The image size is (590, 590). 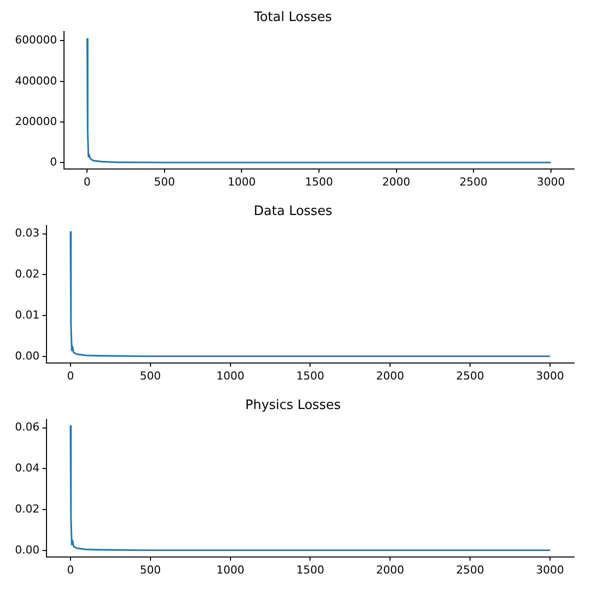 What do you see at coordinates (293, 406) in the screenshot?
I see `chart-title: Physics Losses` at bounding box center [293, 406].